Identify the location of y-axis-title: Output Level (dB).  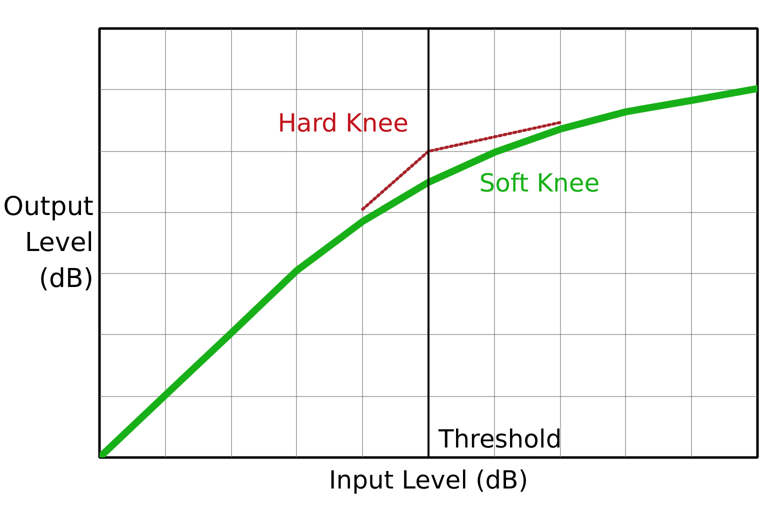
(48, 243).